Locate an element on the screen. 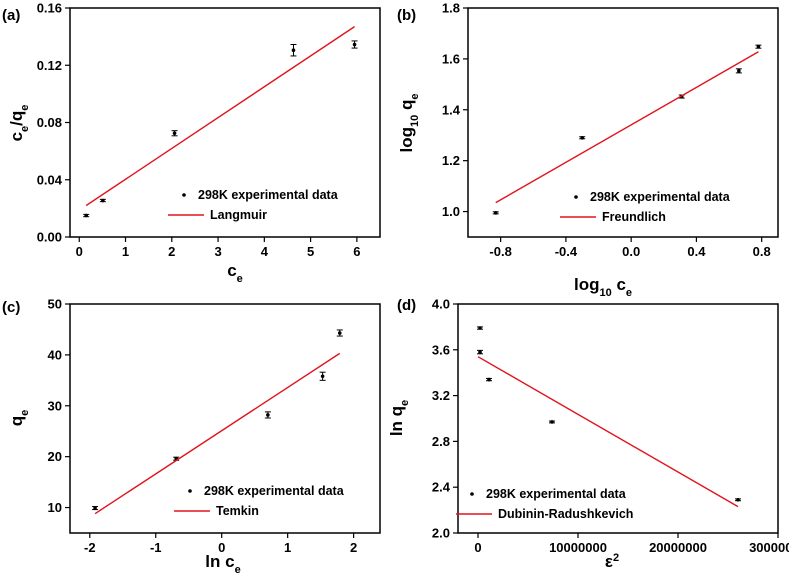 This screenshot has width=789, height=574. x-axis-label-part: ε is located at coordinates (609, 561).